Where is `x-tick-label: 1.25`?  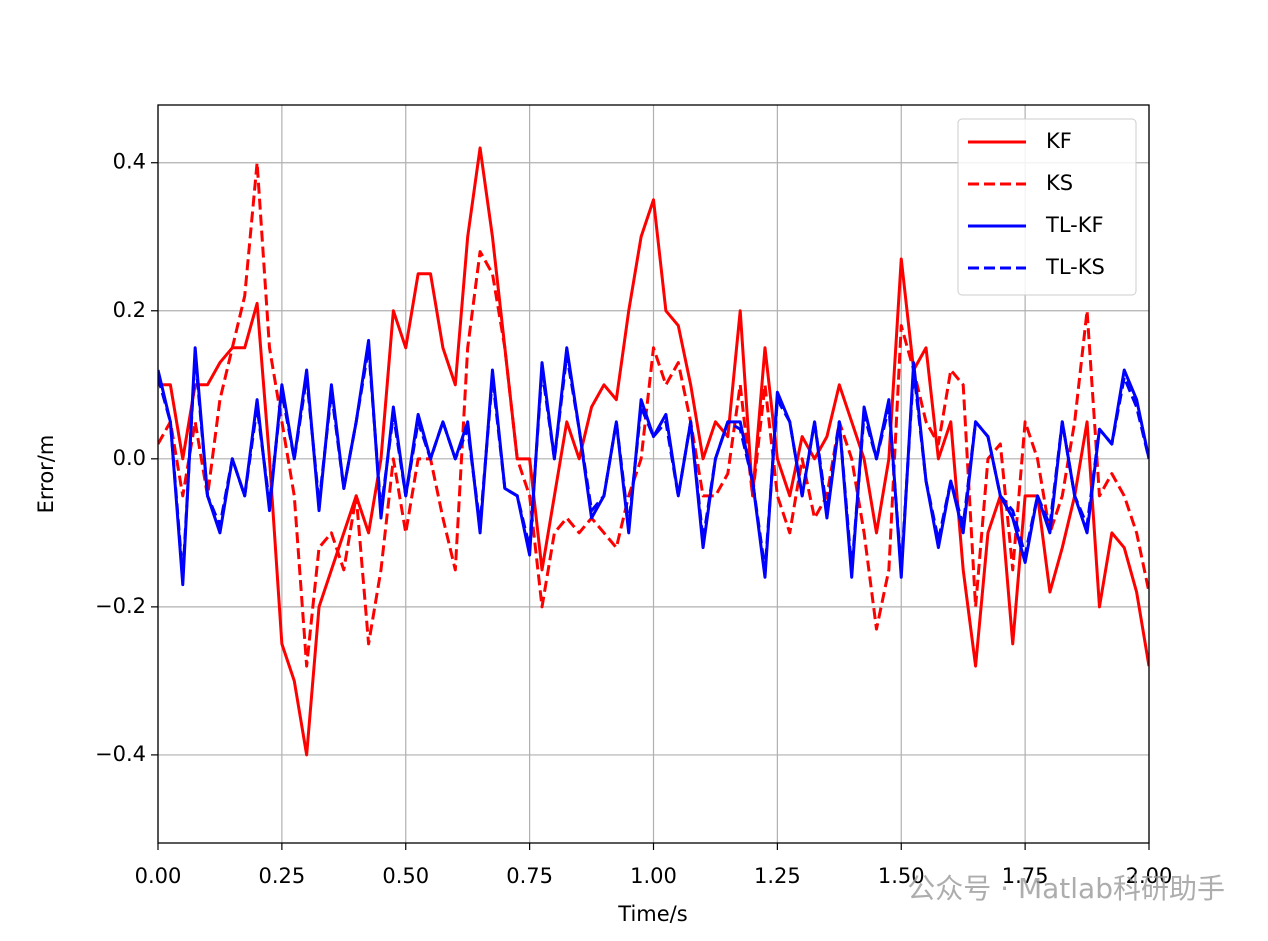 x-tick-label: 1.25 is located at coordinates (777, 876).